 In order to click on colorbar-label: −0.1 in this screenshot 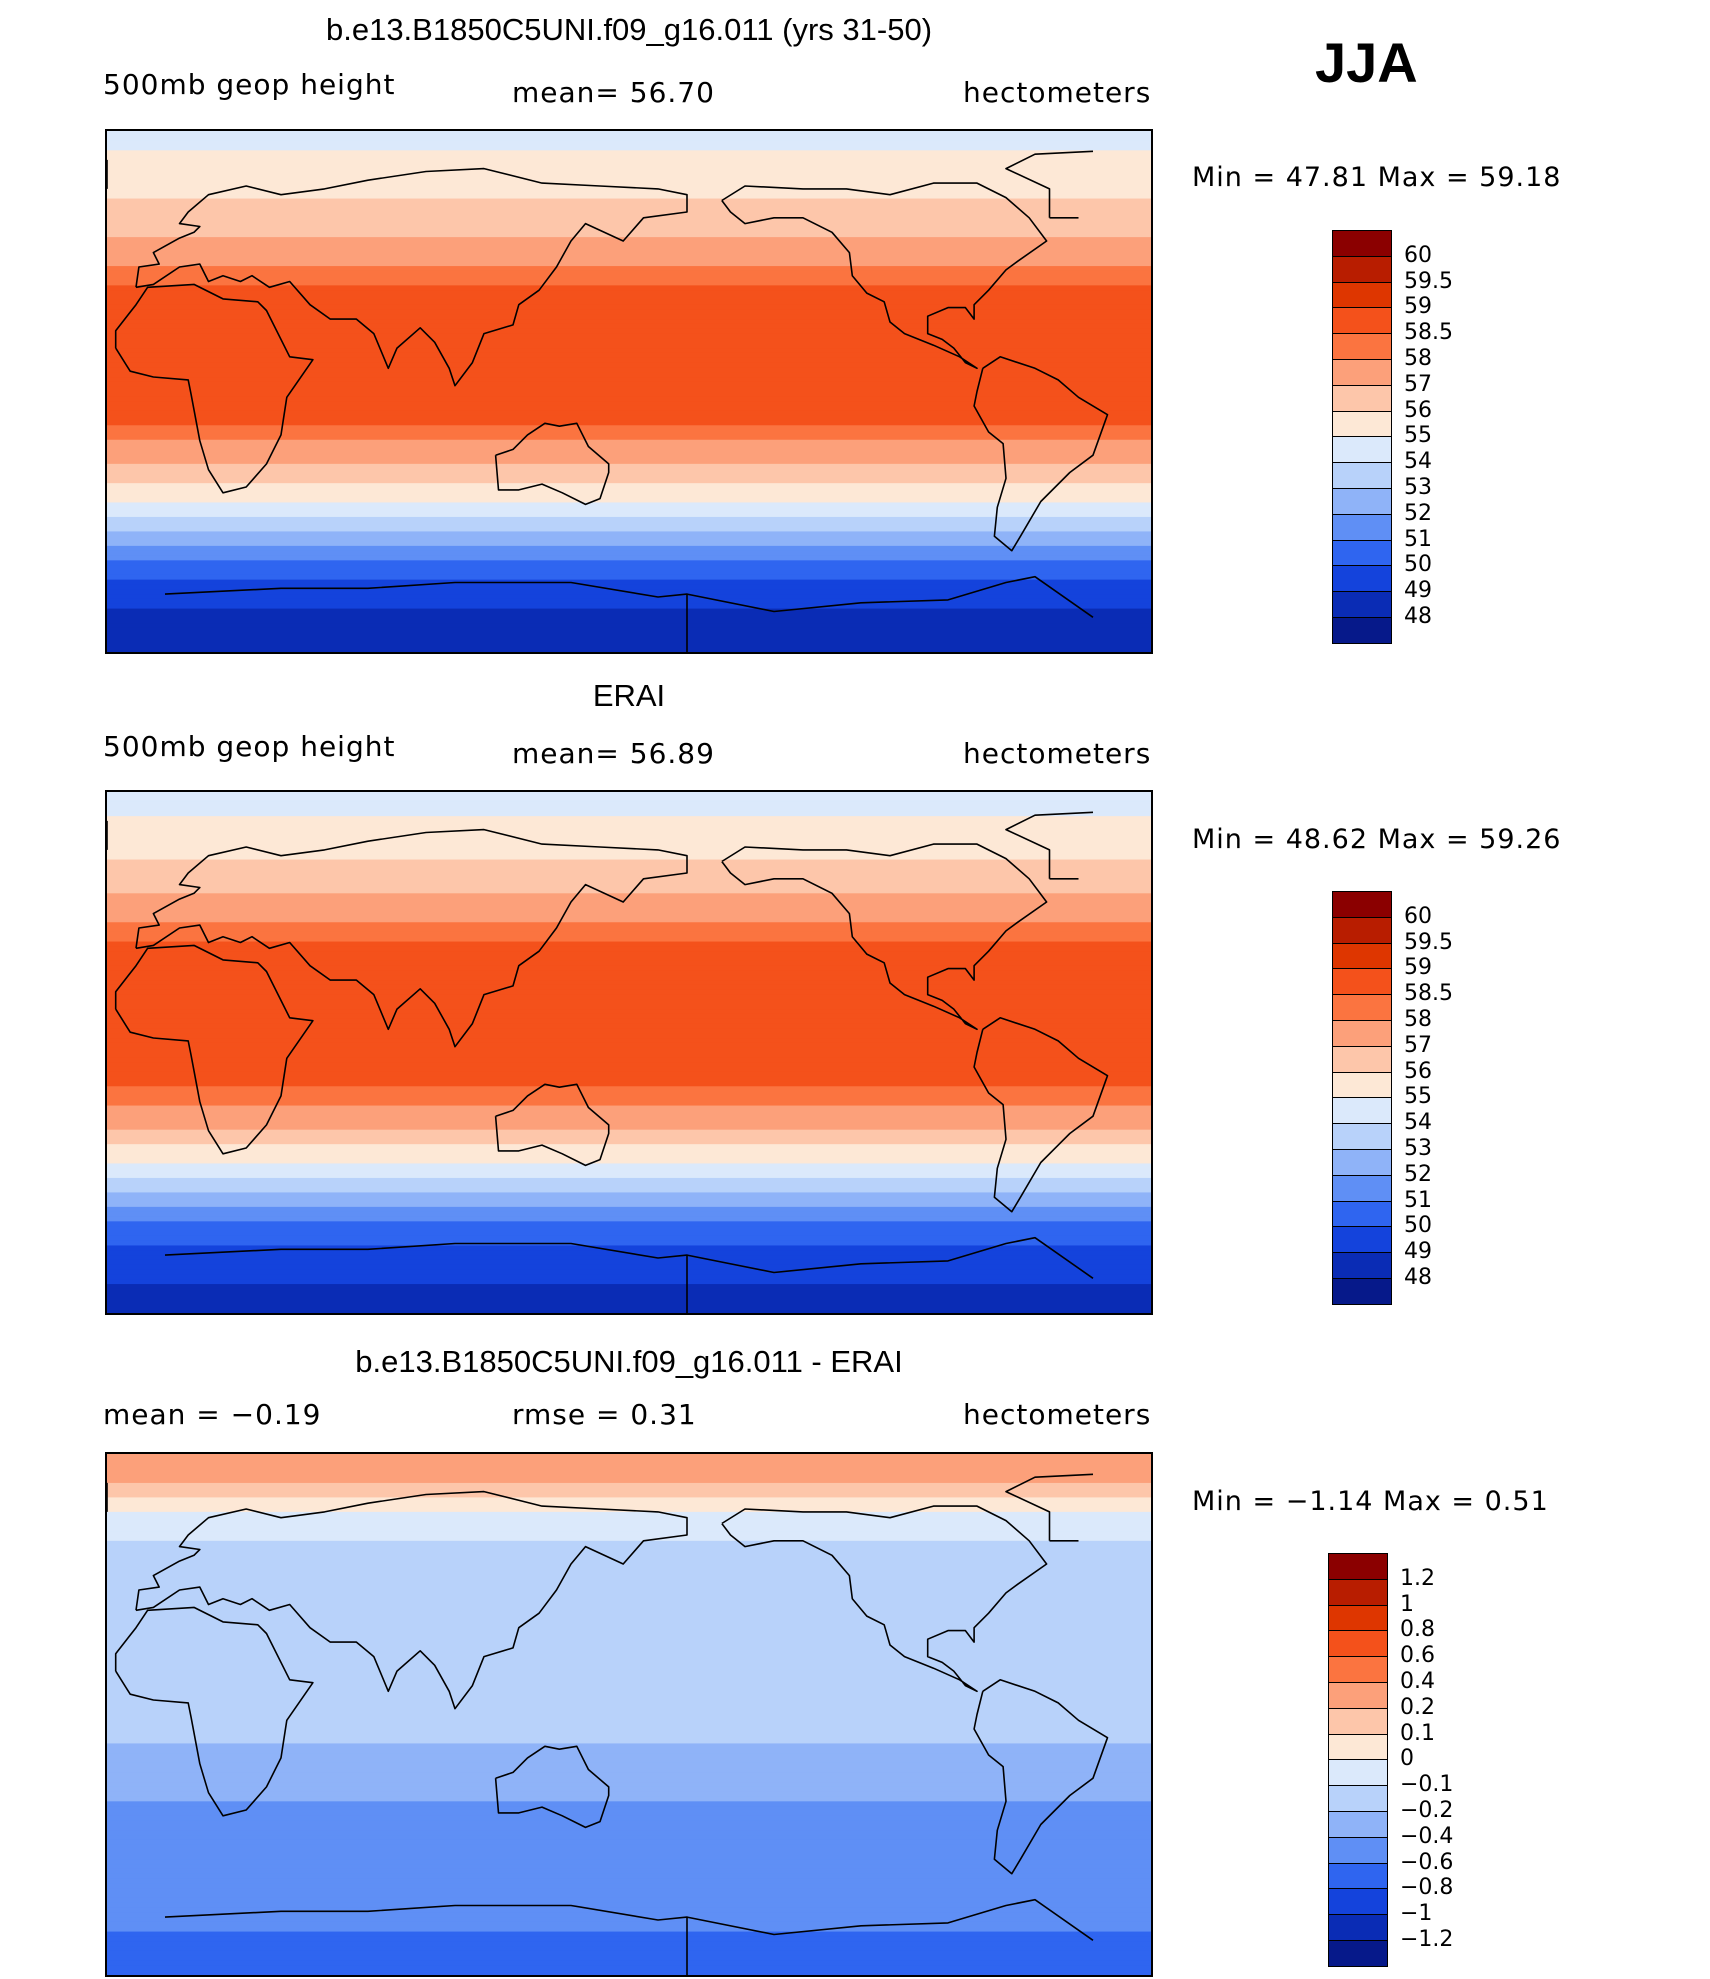, I will do `click(1427, 1785)`.